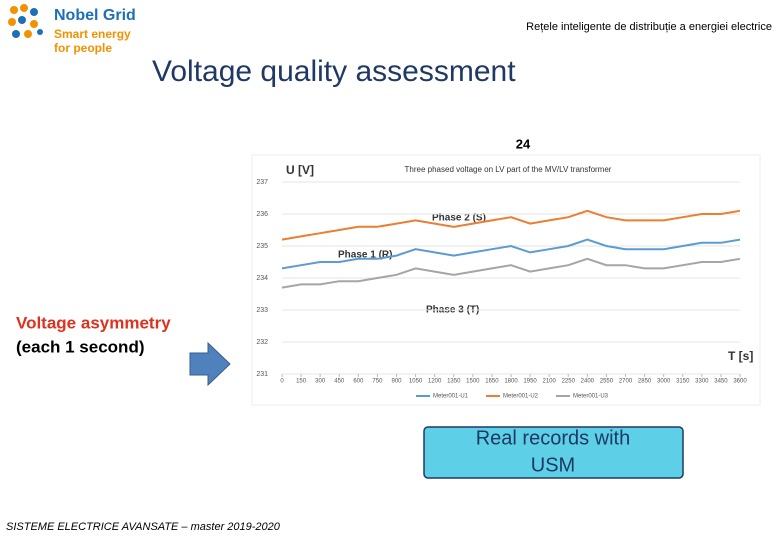  I want to click on callout-text: Real records with, so click(553, 438).